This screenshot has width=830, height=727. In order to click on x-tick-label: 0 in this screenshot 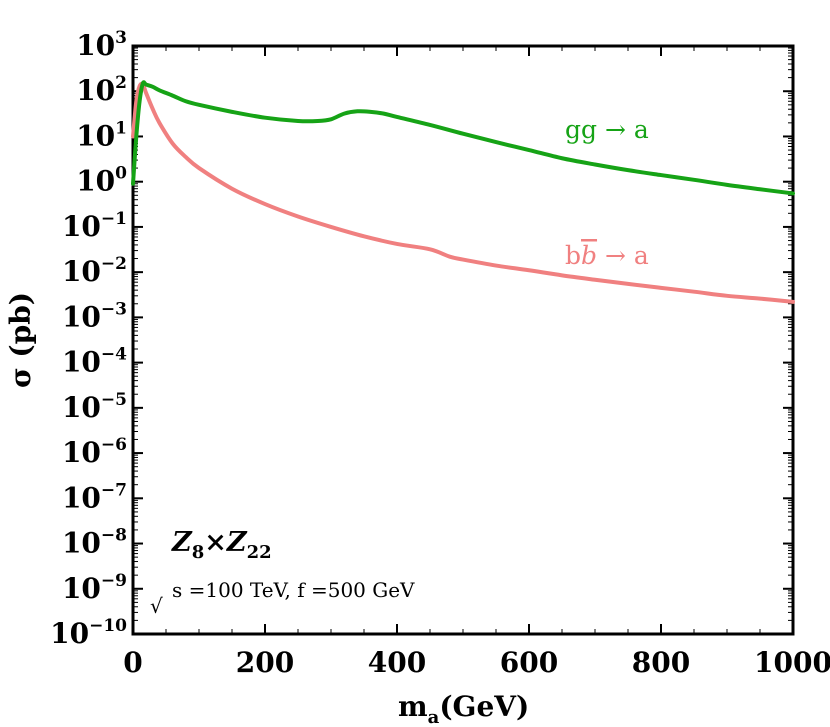, I will do `click(132, 662)`.